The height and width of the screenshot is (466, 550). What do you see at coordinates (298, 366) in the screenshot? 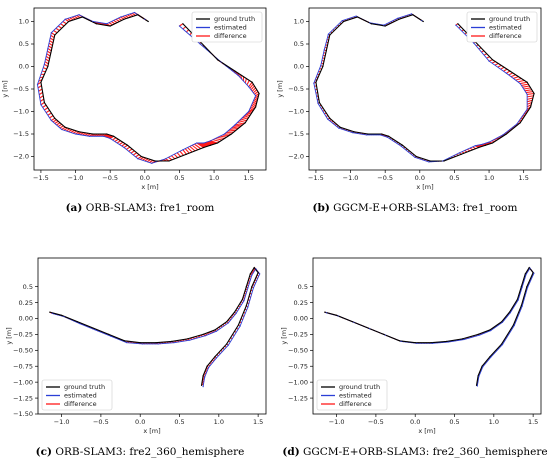
I see `y-tick-label: −0.75` at bounding box center [298, 366].